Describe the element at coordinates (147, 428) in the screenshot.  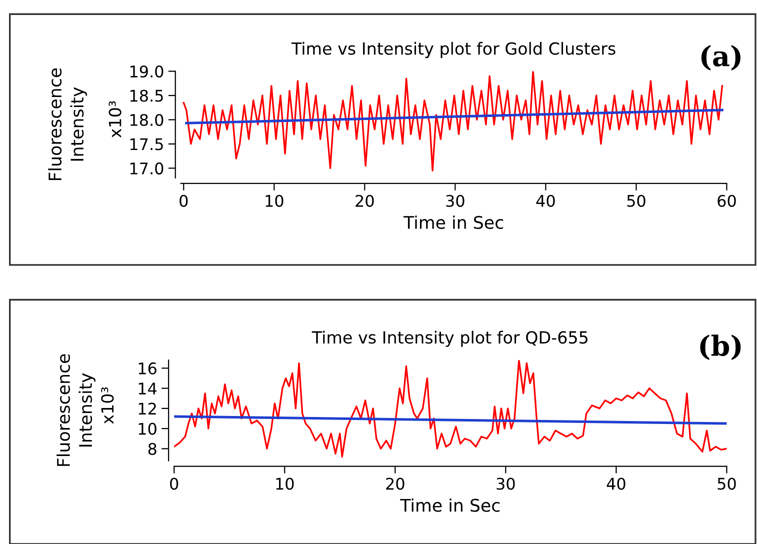
I see `y-tick-label: 10` at that location.